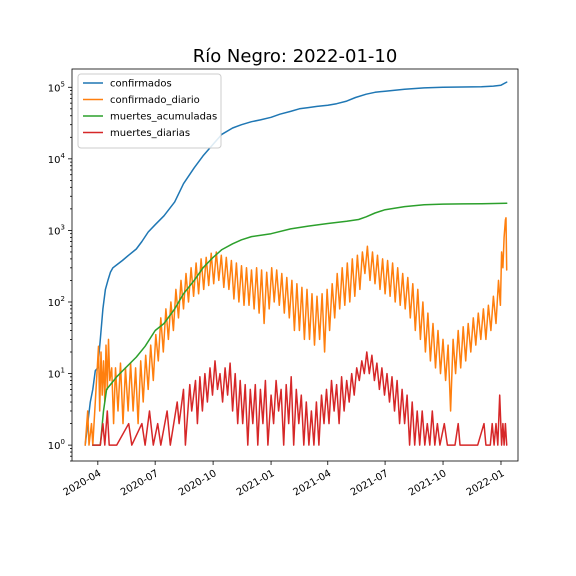 The image size is (576, 576). What do you see at coordinates (141, 84) in the screenshot?
I see `legend-label: confirmados` at bounding box center [141, 84].